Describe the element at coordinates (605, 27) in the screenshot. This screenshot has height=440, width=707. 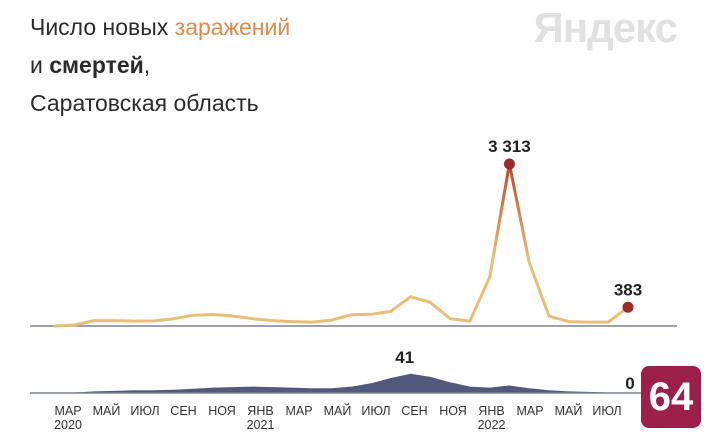
I see `yandex-logo: Яндекс` at that location.